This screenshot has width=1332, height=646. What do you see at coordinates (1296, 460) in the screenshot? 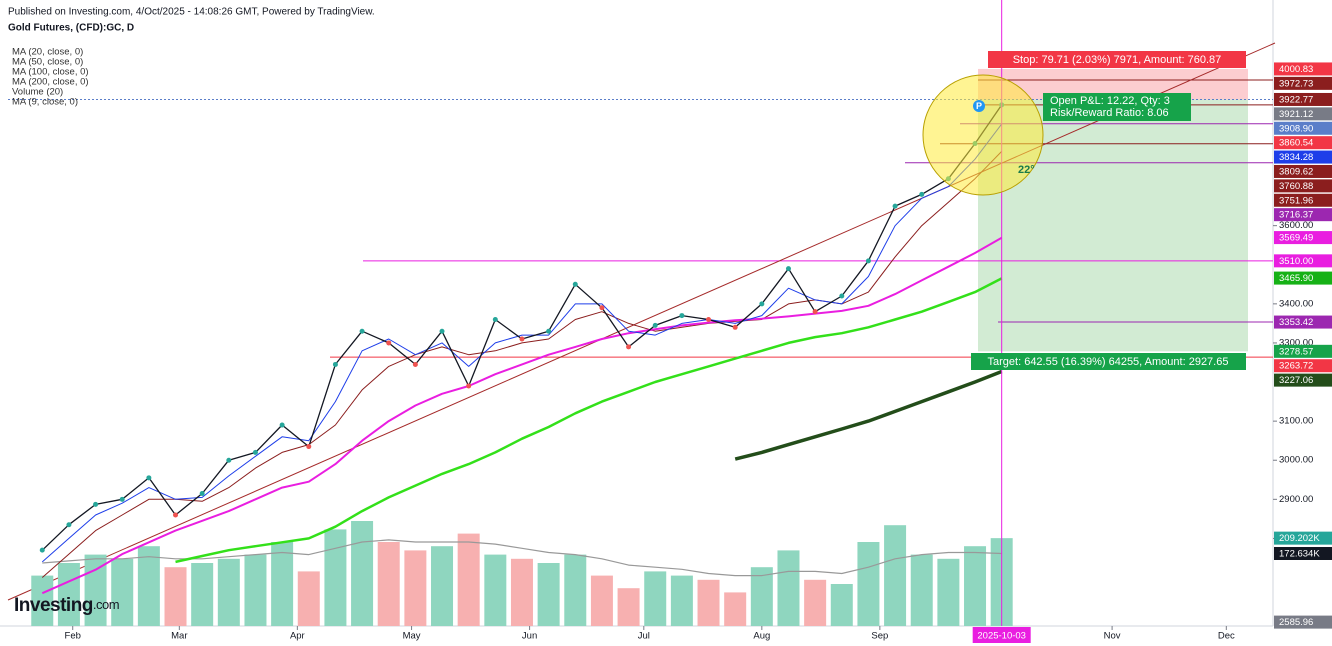
I see `y-tick-label: 3000.00` at bounding box center [1296, 460].